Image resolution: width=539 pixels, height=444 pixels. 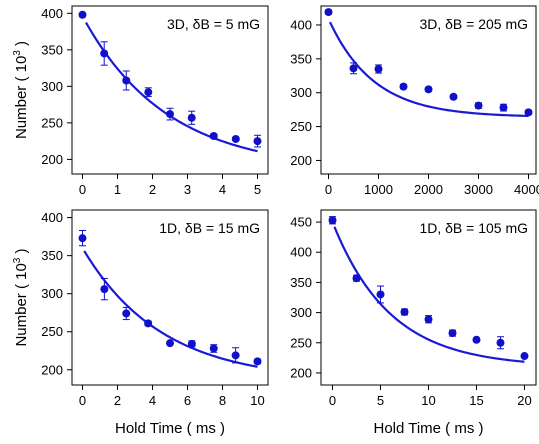 What do you see at coordinates (428, 189) in the screenshot?
I see `x-tick-label: 2000` at bounding box center [428, 189].